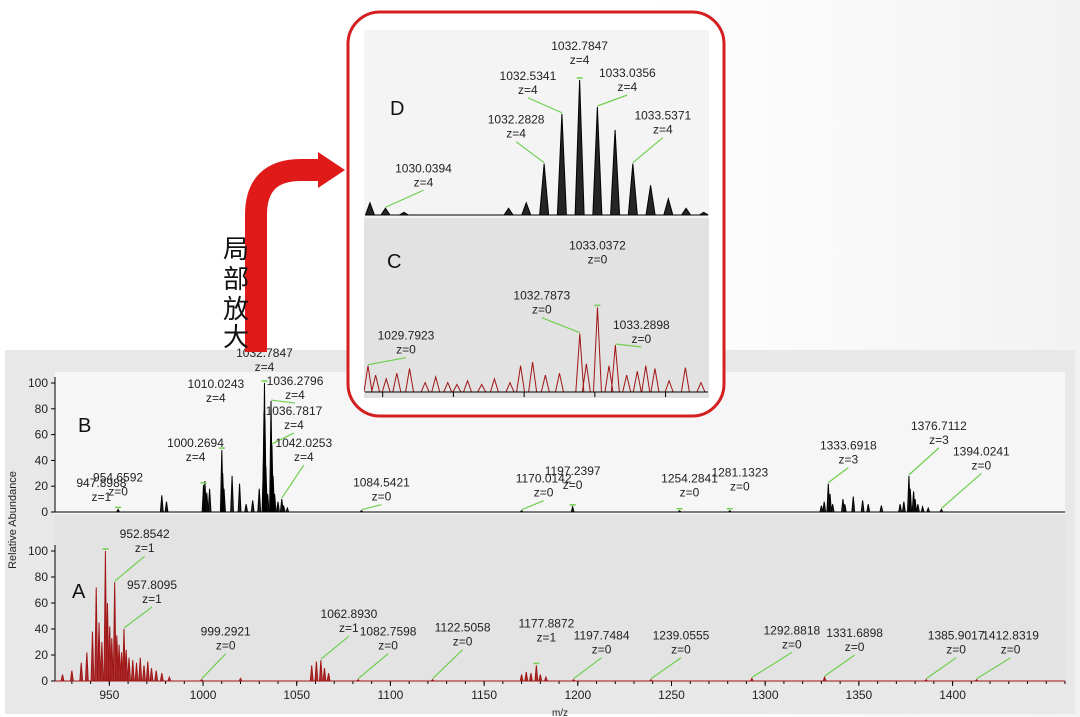  Describe the element at coordinates (791, 630) in the screenshot. I see `peak-mz-label: 1292.8818` at that location.